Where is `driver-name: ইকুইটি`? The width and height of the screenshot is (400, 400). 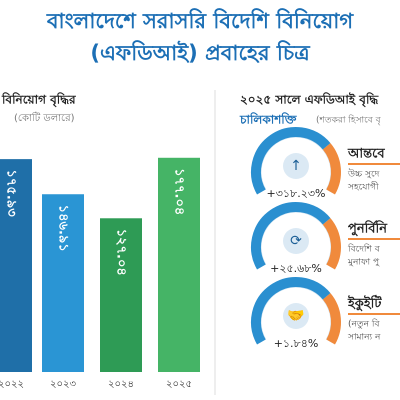 driver-name: ইকুইটি is located at coordinates (364, 304).